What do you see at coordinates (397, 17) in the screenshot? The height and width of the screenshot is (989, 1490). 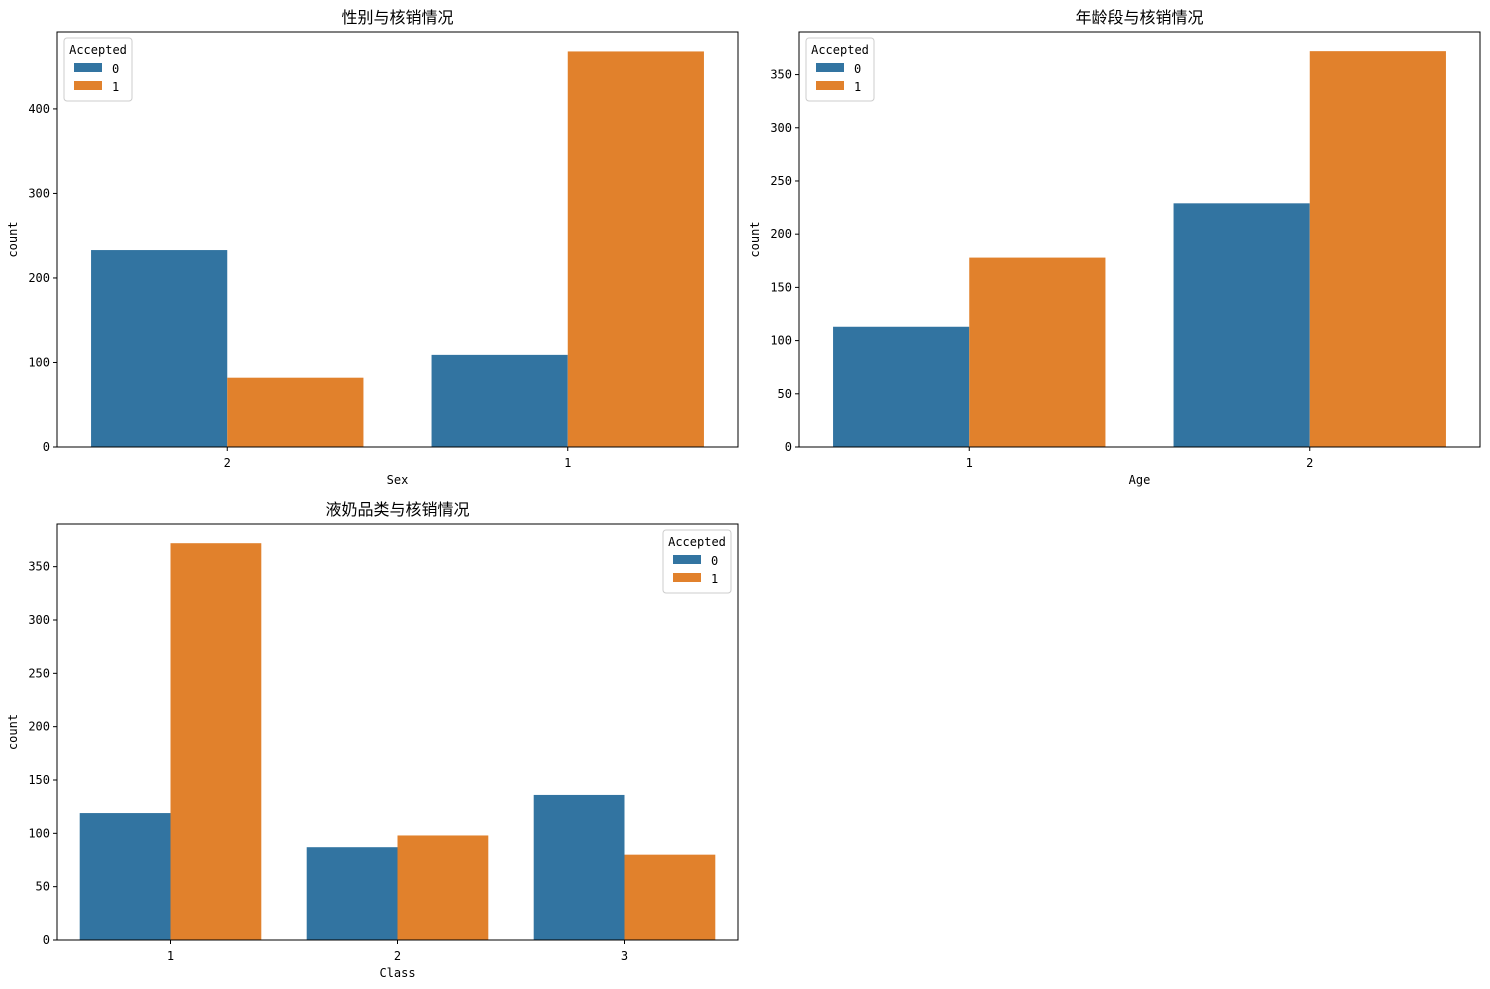 I see `chart-title: 性别与核销情况` at bounding box center [397, 17].